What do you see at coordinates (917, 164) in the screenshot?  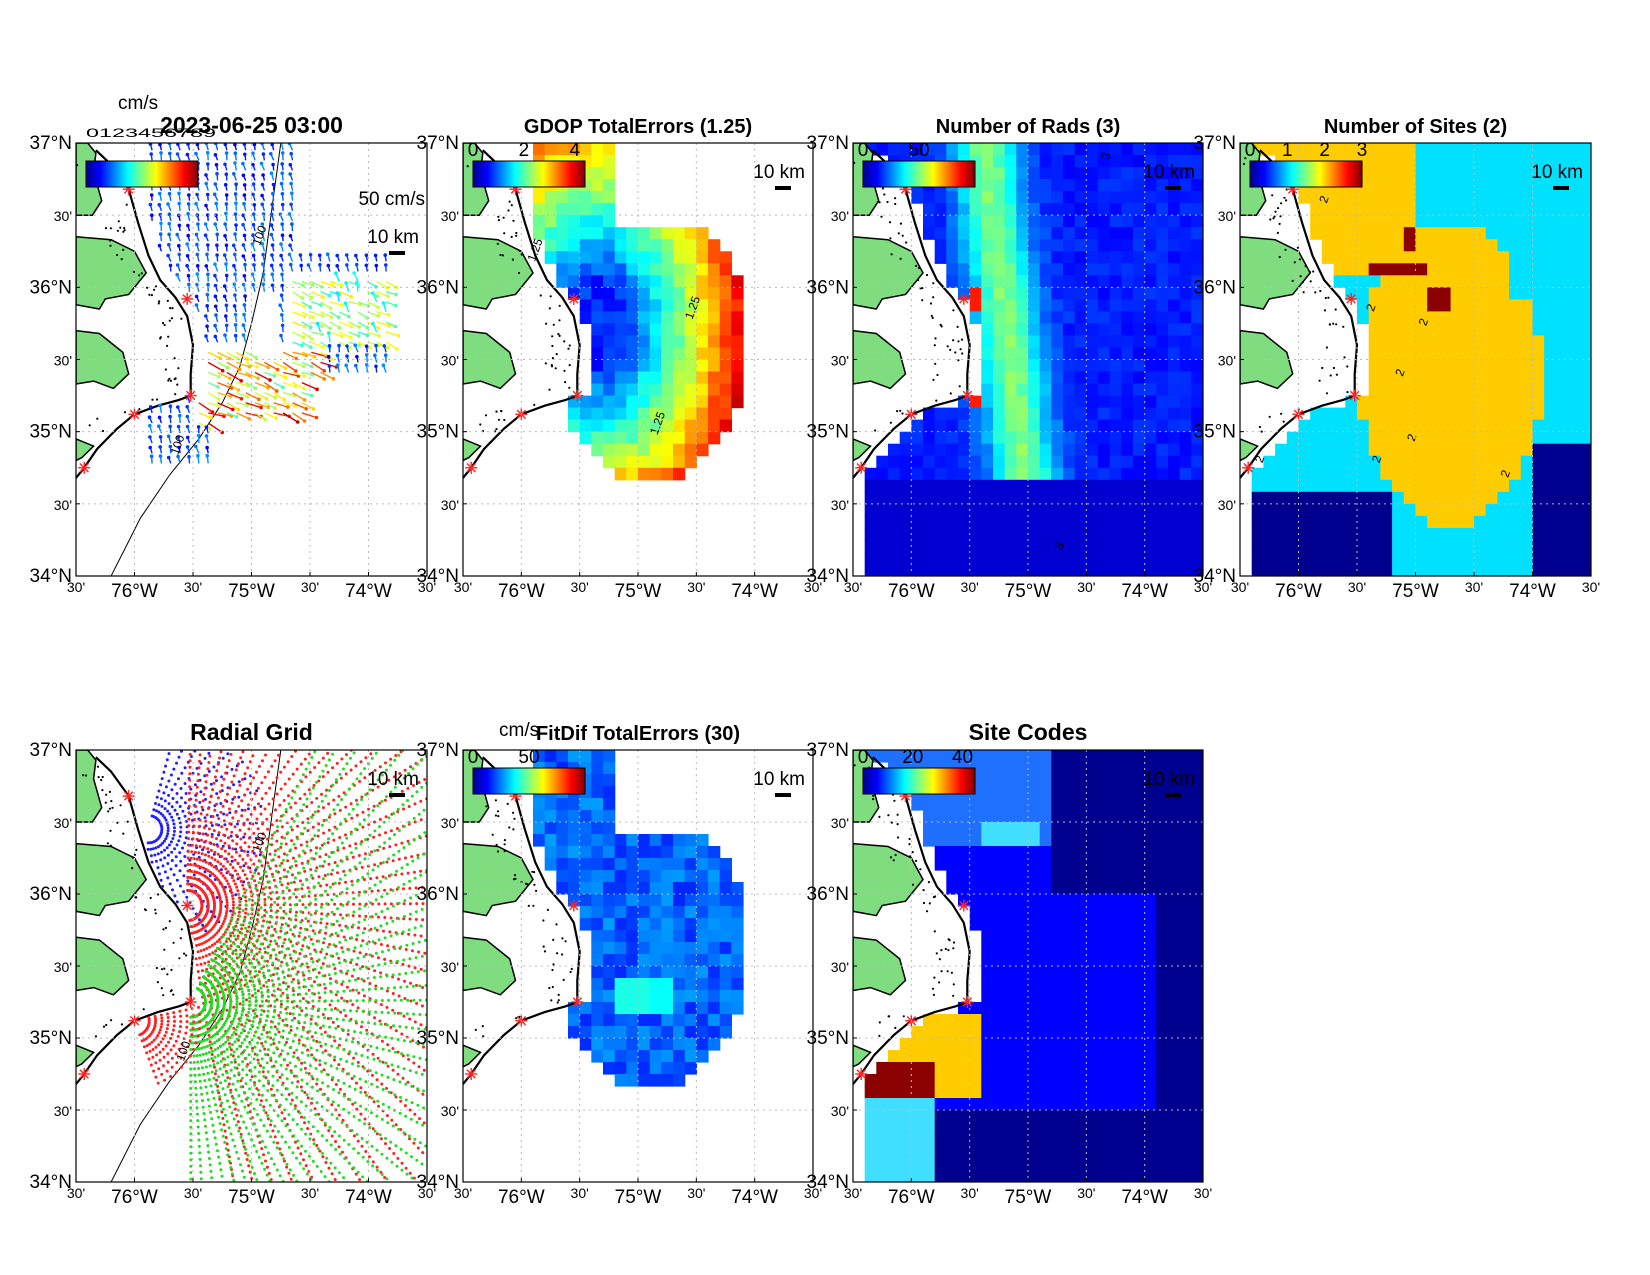 I see `colorbar: 0 50` at bounding box center [917, 164].